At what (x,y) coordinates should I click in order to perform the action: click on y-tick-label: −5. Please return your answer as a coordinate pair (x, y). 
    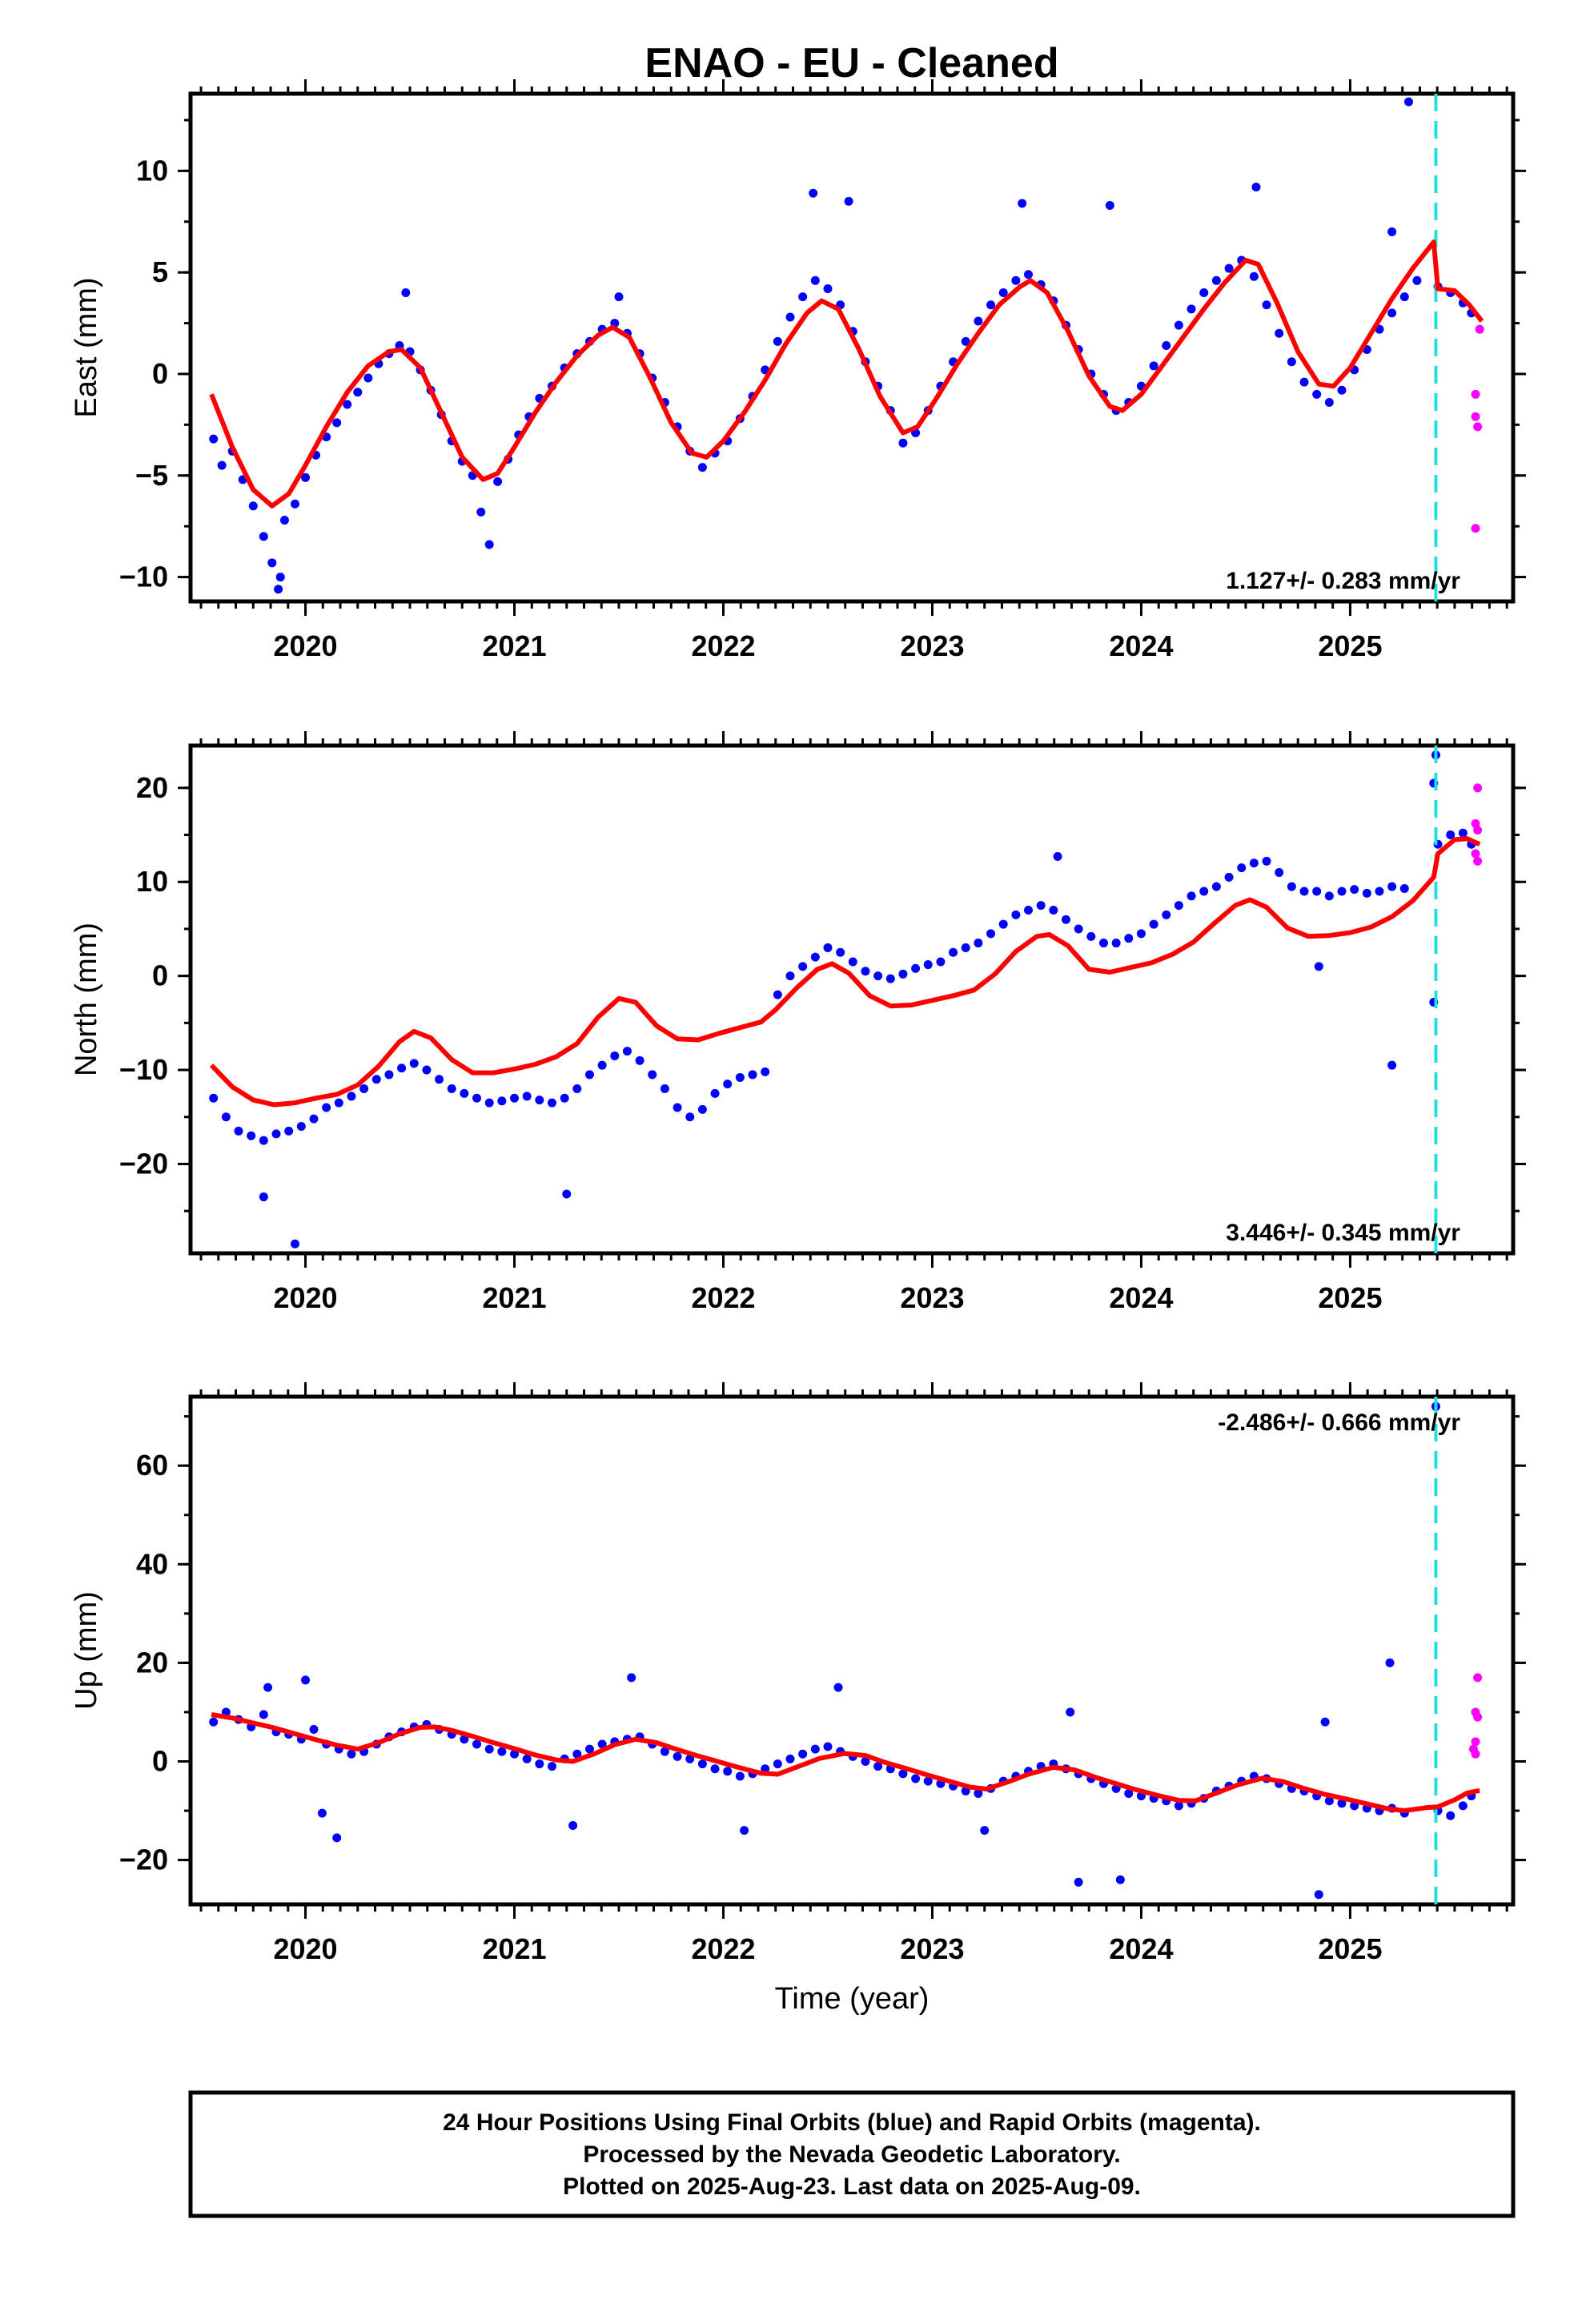
    Looking at the image, I should click on (151, 476).